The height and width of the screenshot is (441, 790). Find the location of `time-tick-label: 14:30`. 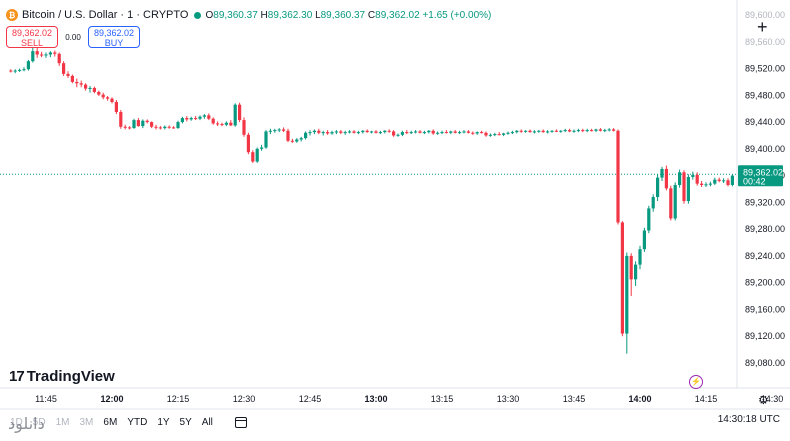

time-tick-label: 14:30 is located at coordinates (772, 399).